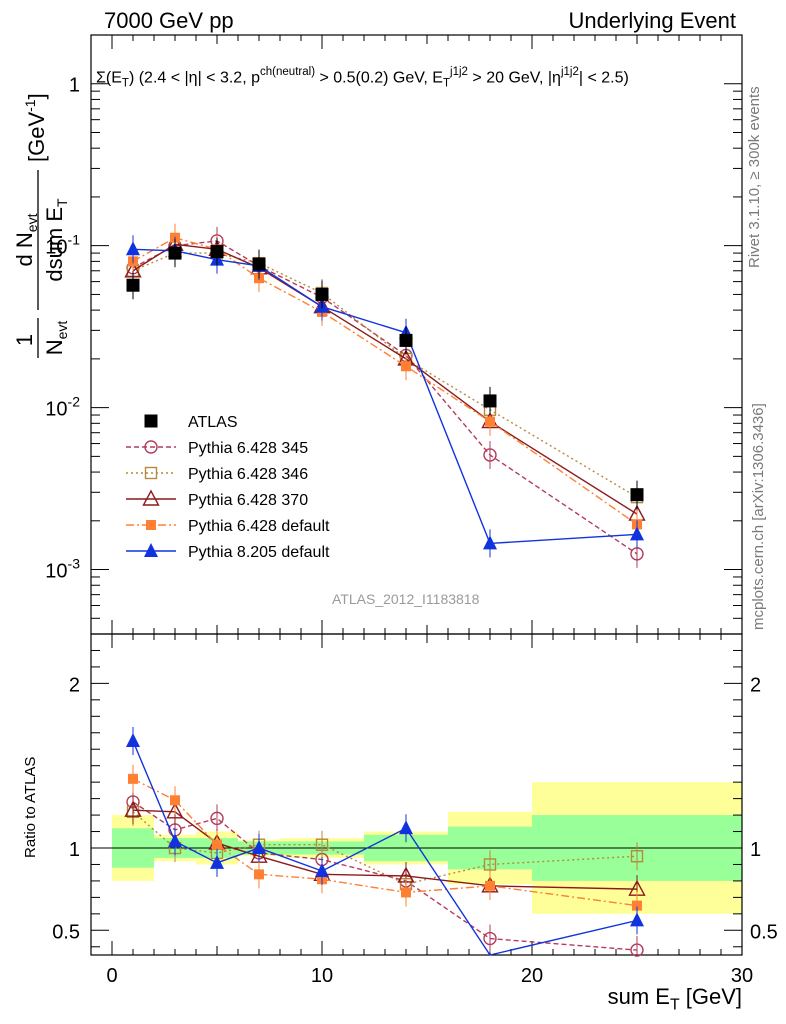 This screenshot has height=1024, width=786. Describe the element at coordinates (248, 474) in the screenshot. I see `legend-label: Pythia 6.428 346` at that location.